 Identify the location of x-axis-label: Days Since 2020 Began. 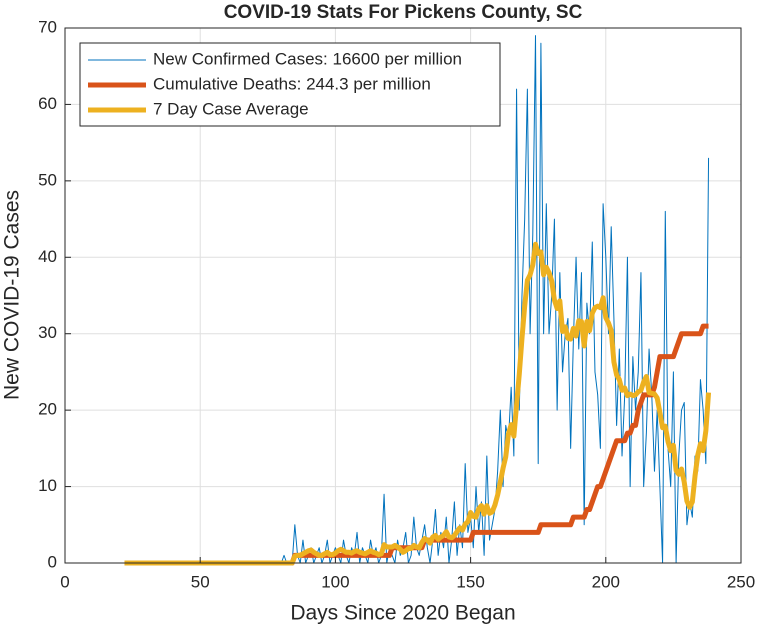
(402, 613).